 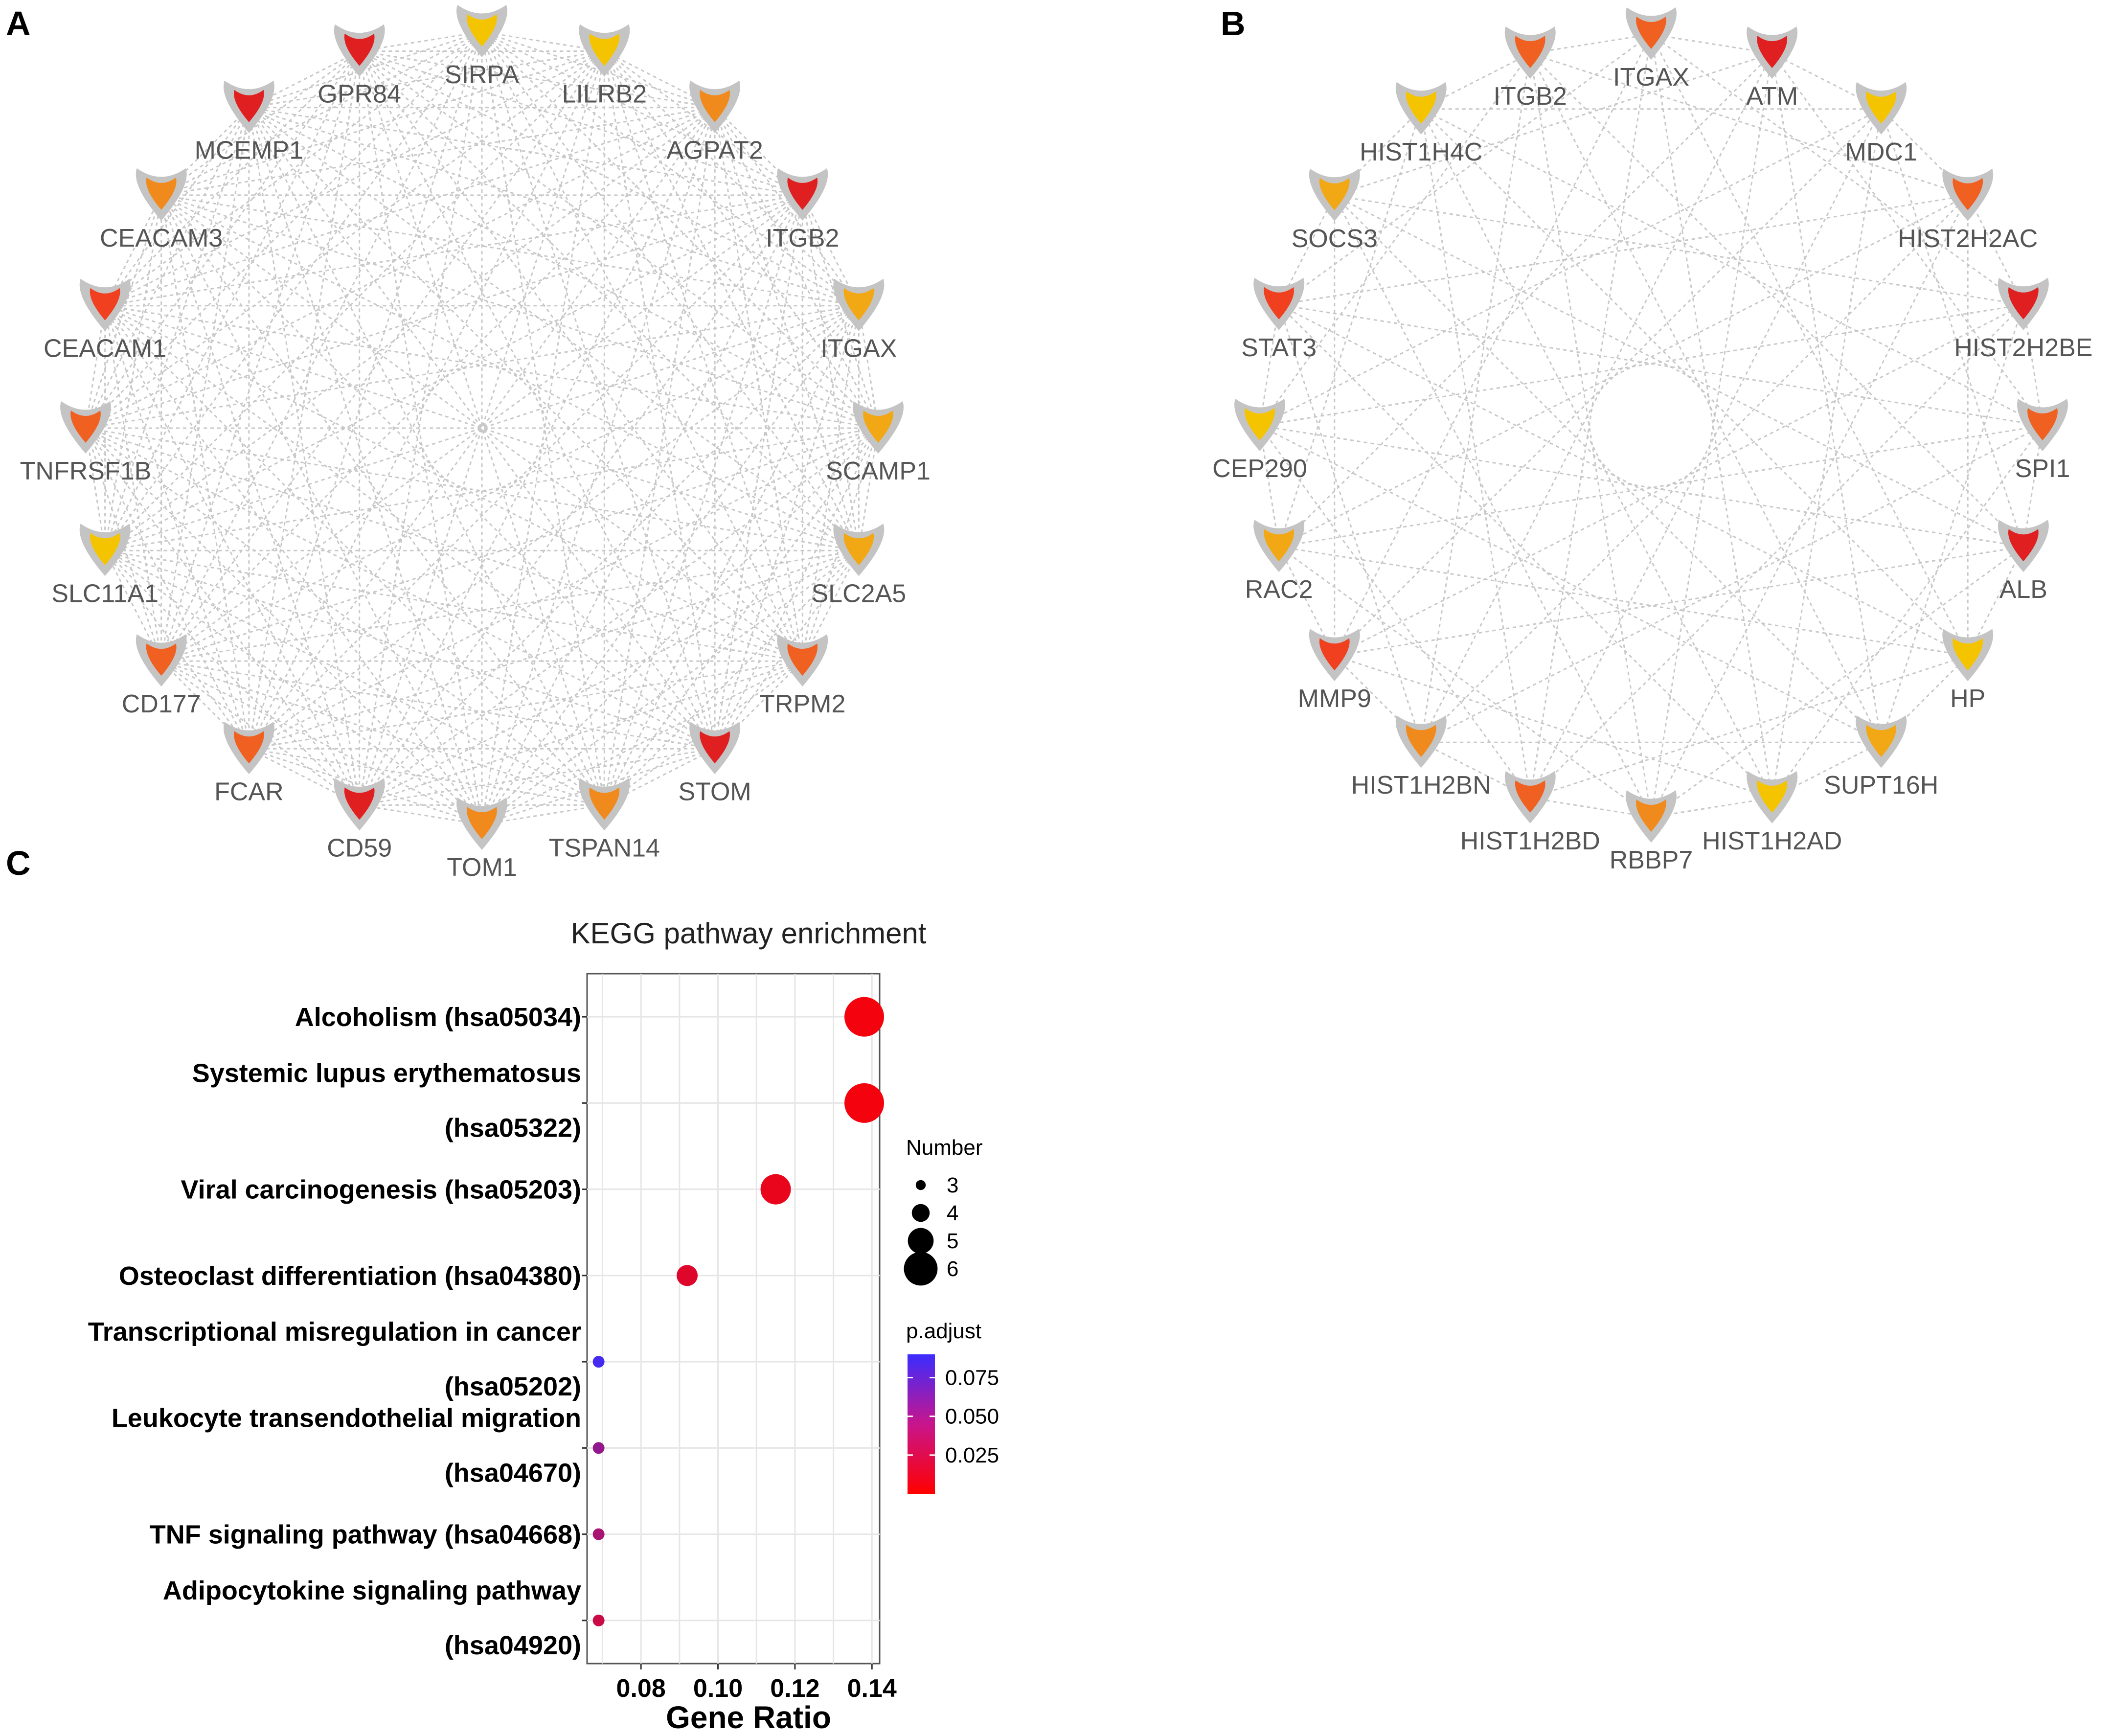 I want to click on x-tick-label: 0.14, so click(x=872, y=1689).